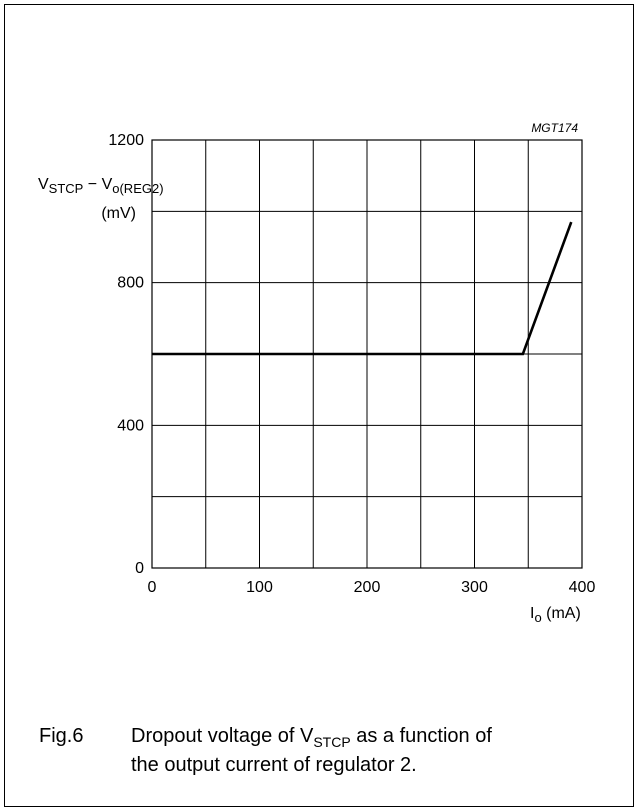  What do you see at coordinates (474, 587) in the screenshot?
I see `x-tick-label: 300` at bounding box center [474, 587].